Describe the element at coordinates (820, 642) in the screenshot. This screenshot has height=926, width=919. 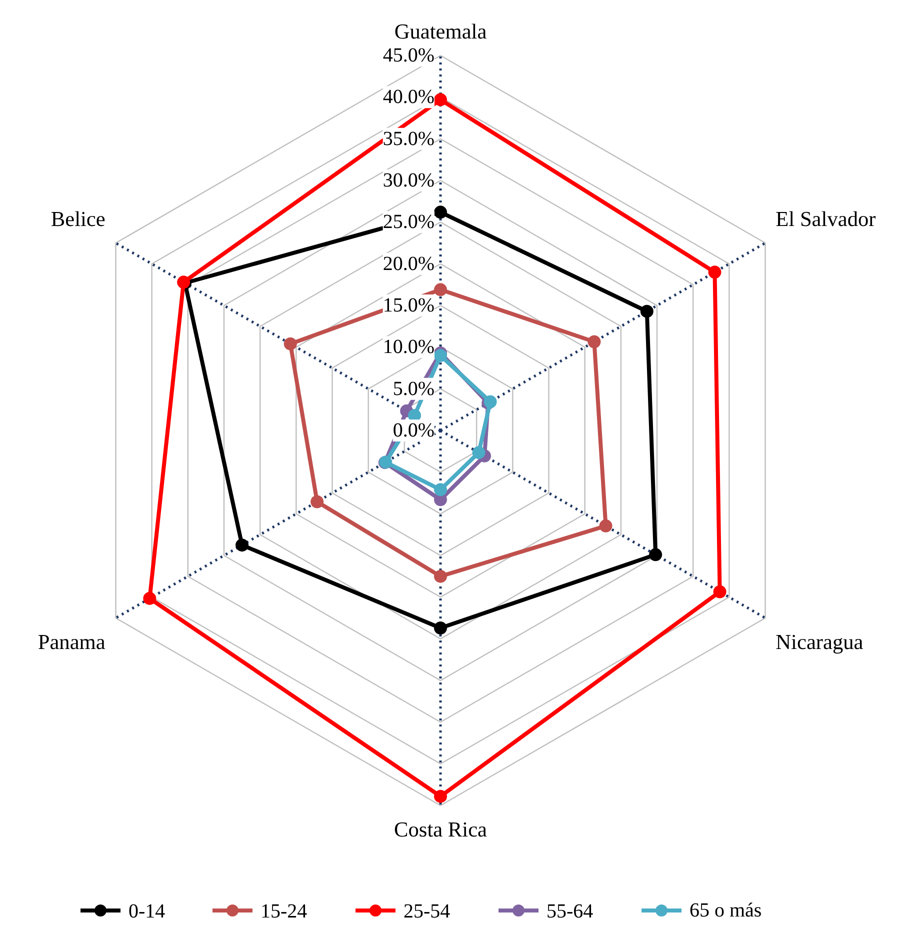
I see `spoke-label: Nicaragua` at that location.